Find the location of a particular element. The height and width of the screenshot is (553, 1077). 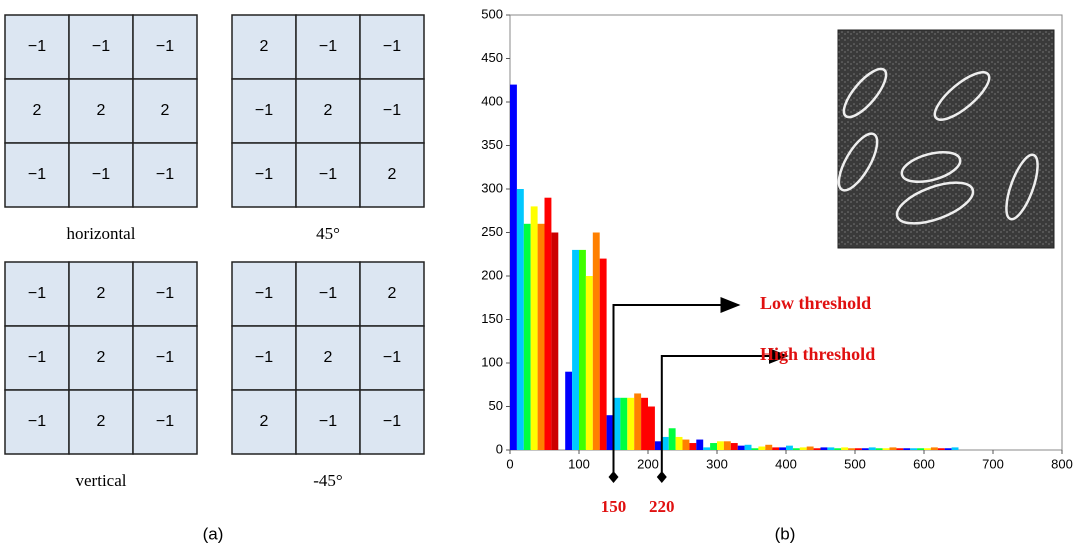

kernel-label: vertical is located at coordinates (101, 480).